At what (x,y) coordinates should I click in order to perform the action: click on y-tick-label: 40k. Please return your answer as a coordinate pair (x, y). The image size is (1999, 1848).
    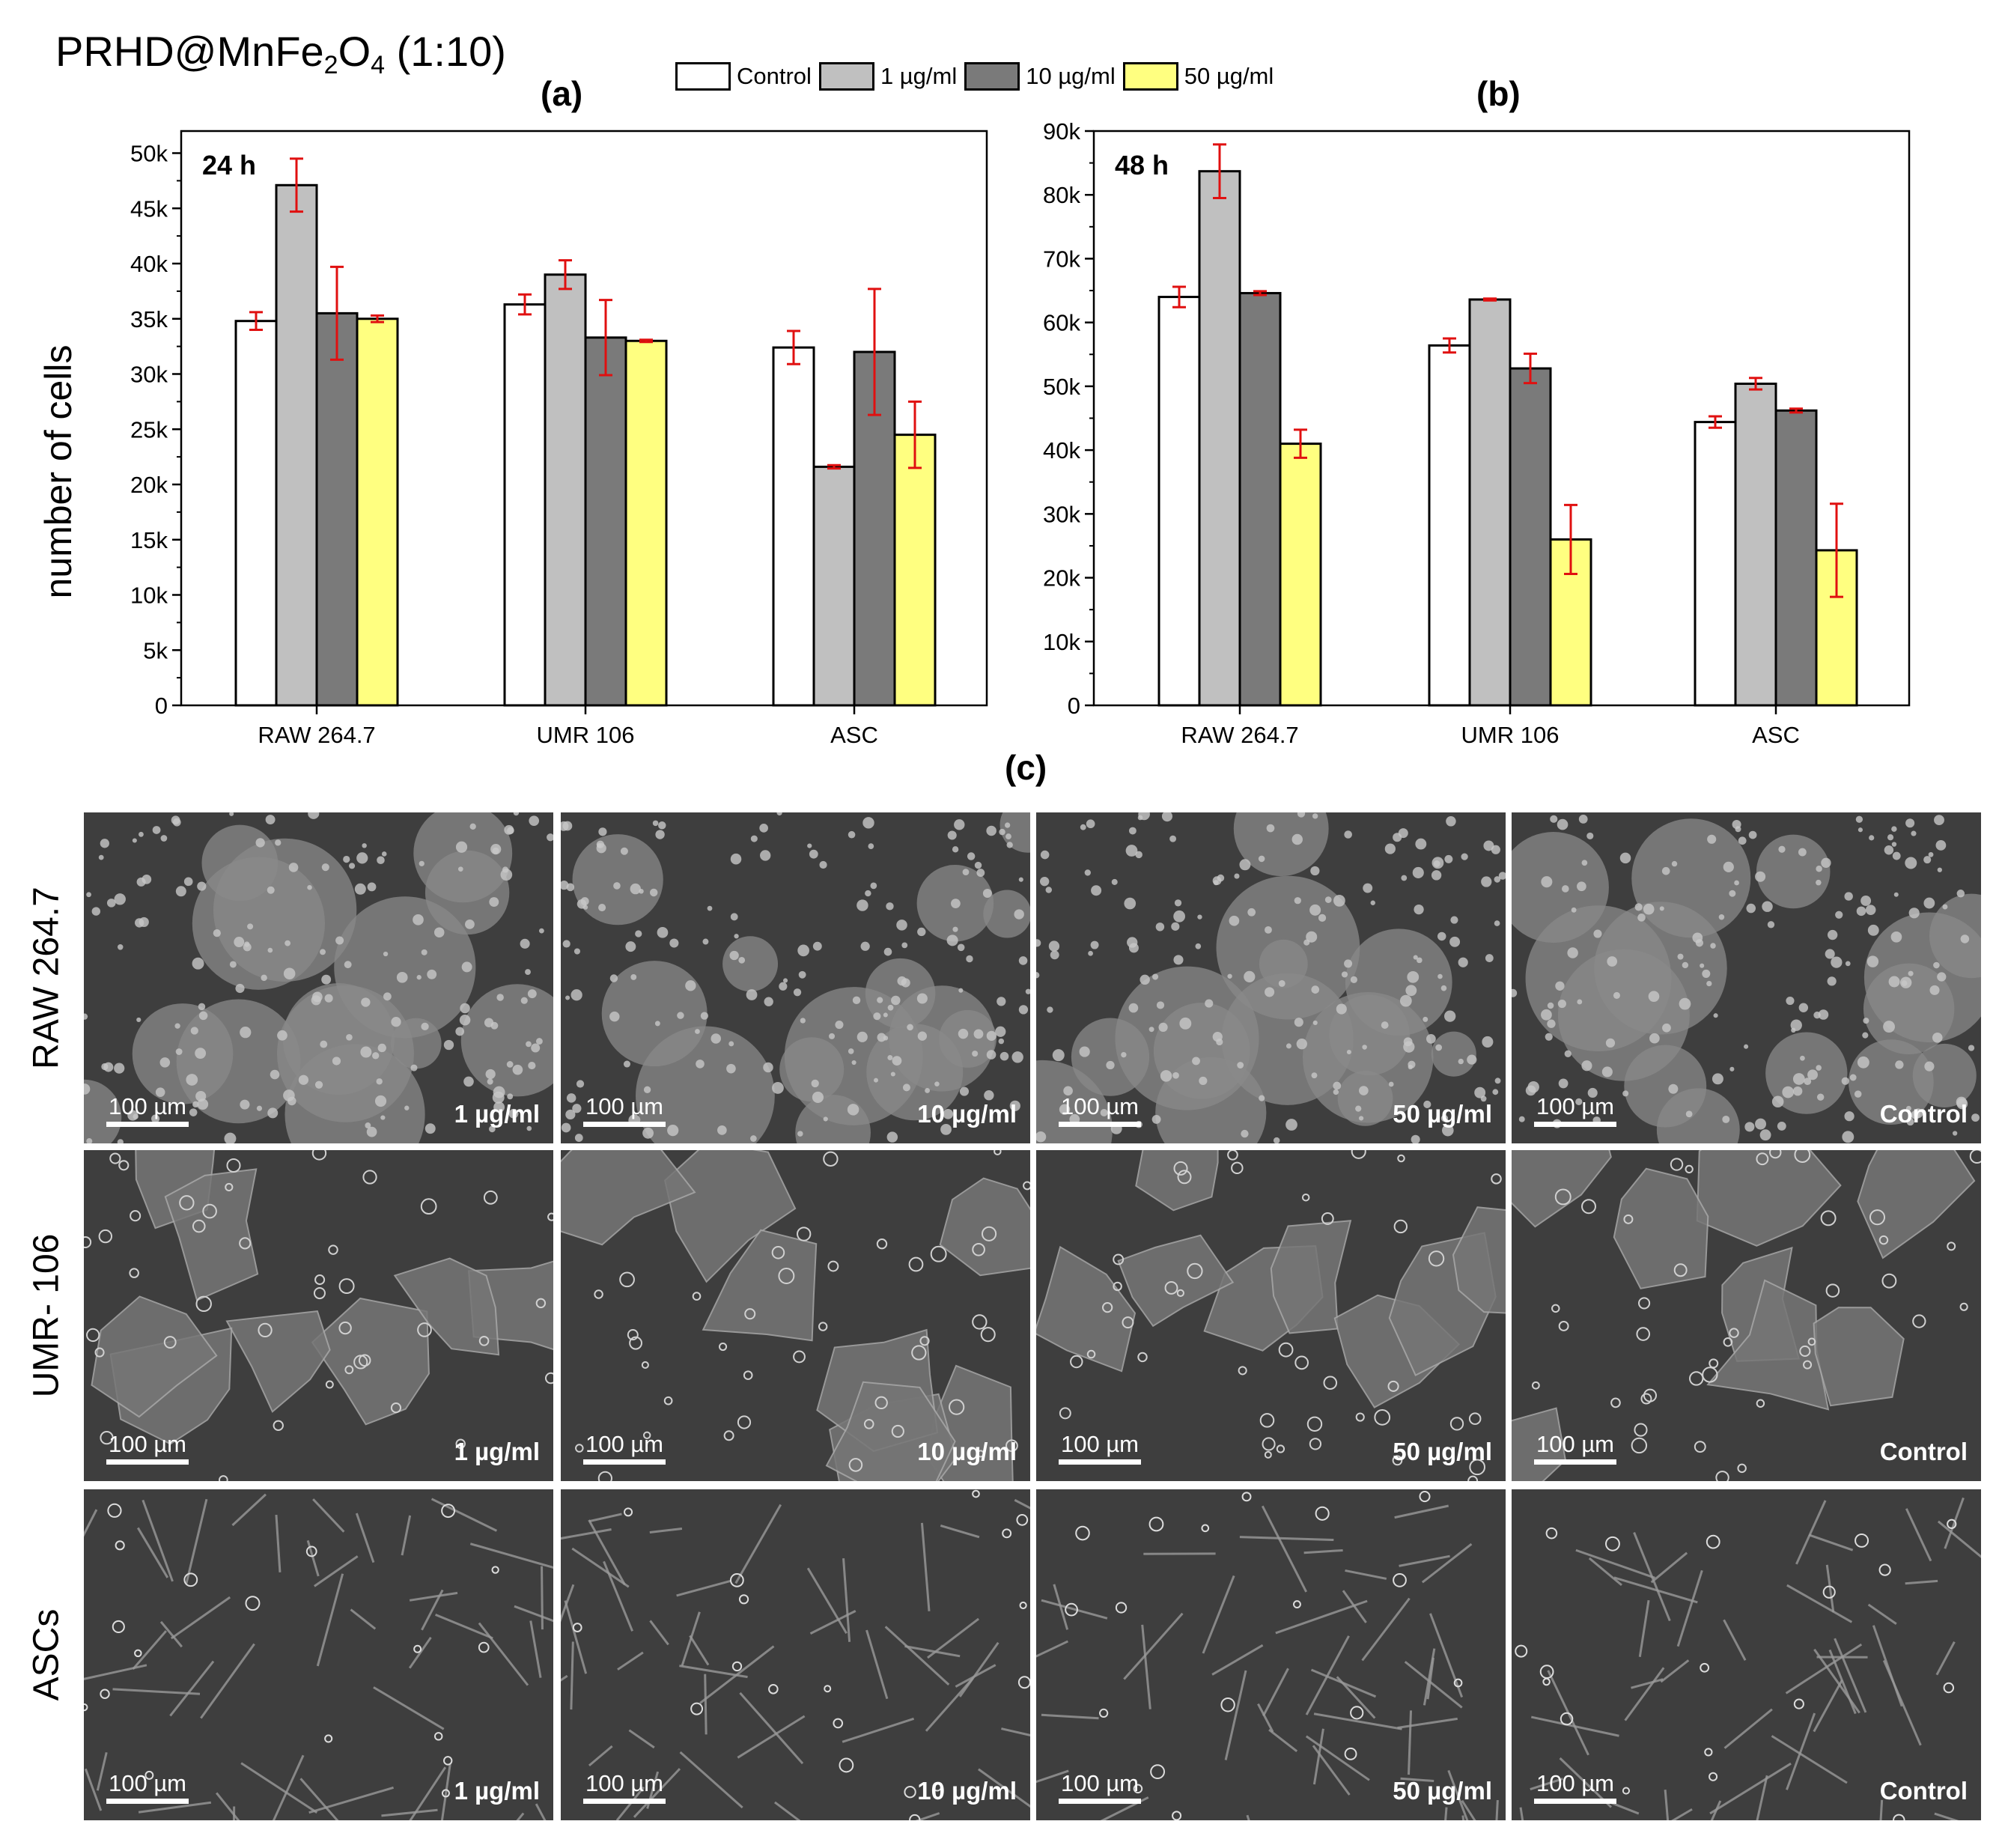
    Looking at the image, I should click on (149, 264).